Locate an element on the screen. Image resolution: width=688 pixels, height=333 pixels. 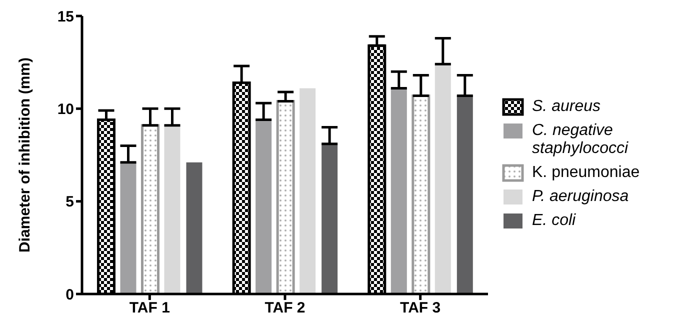
x-tick-label: TAF 2 is located at coordinates (285, 308).